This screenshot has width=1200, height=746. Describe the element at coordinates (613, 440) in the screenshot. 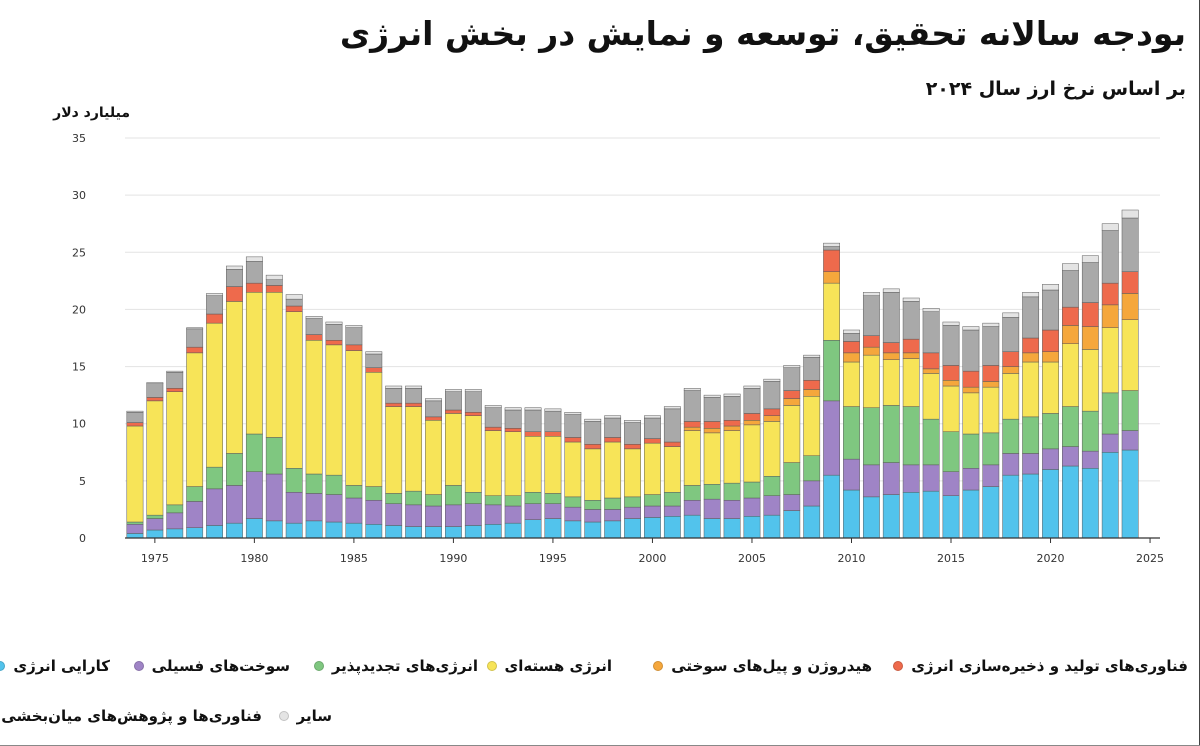

I see `bar-segment-1998-s5` at that location.